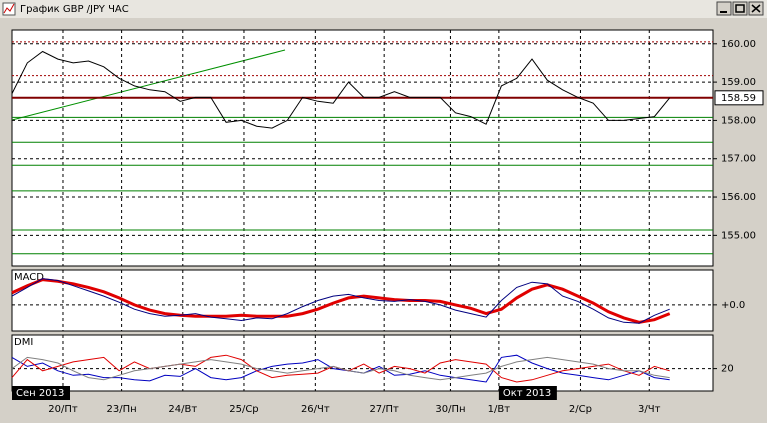 This screenshot has height=423, width=767. What do you see at coordinates (738, 120) in the screenshot?
I see `y-tick-label: 158.00` at bounding box center [738, 120].